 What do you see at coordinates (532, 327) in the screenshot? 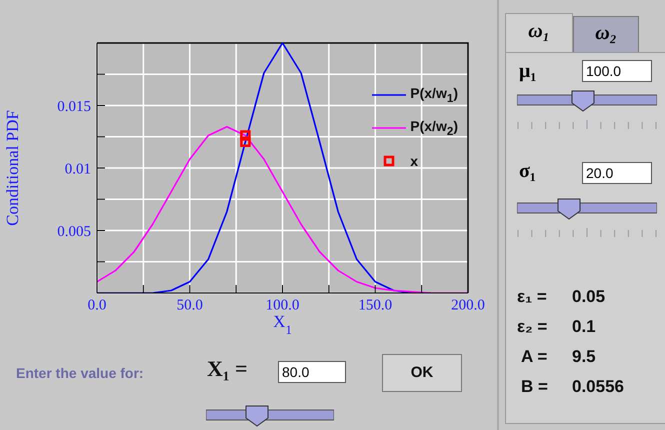
I see `text: ε₂ =` at bounding box center [532, 327].